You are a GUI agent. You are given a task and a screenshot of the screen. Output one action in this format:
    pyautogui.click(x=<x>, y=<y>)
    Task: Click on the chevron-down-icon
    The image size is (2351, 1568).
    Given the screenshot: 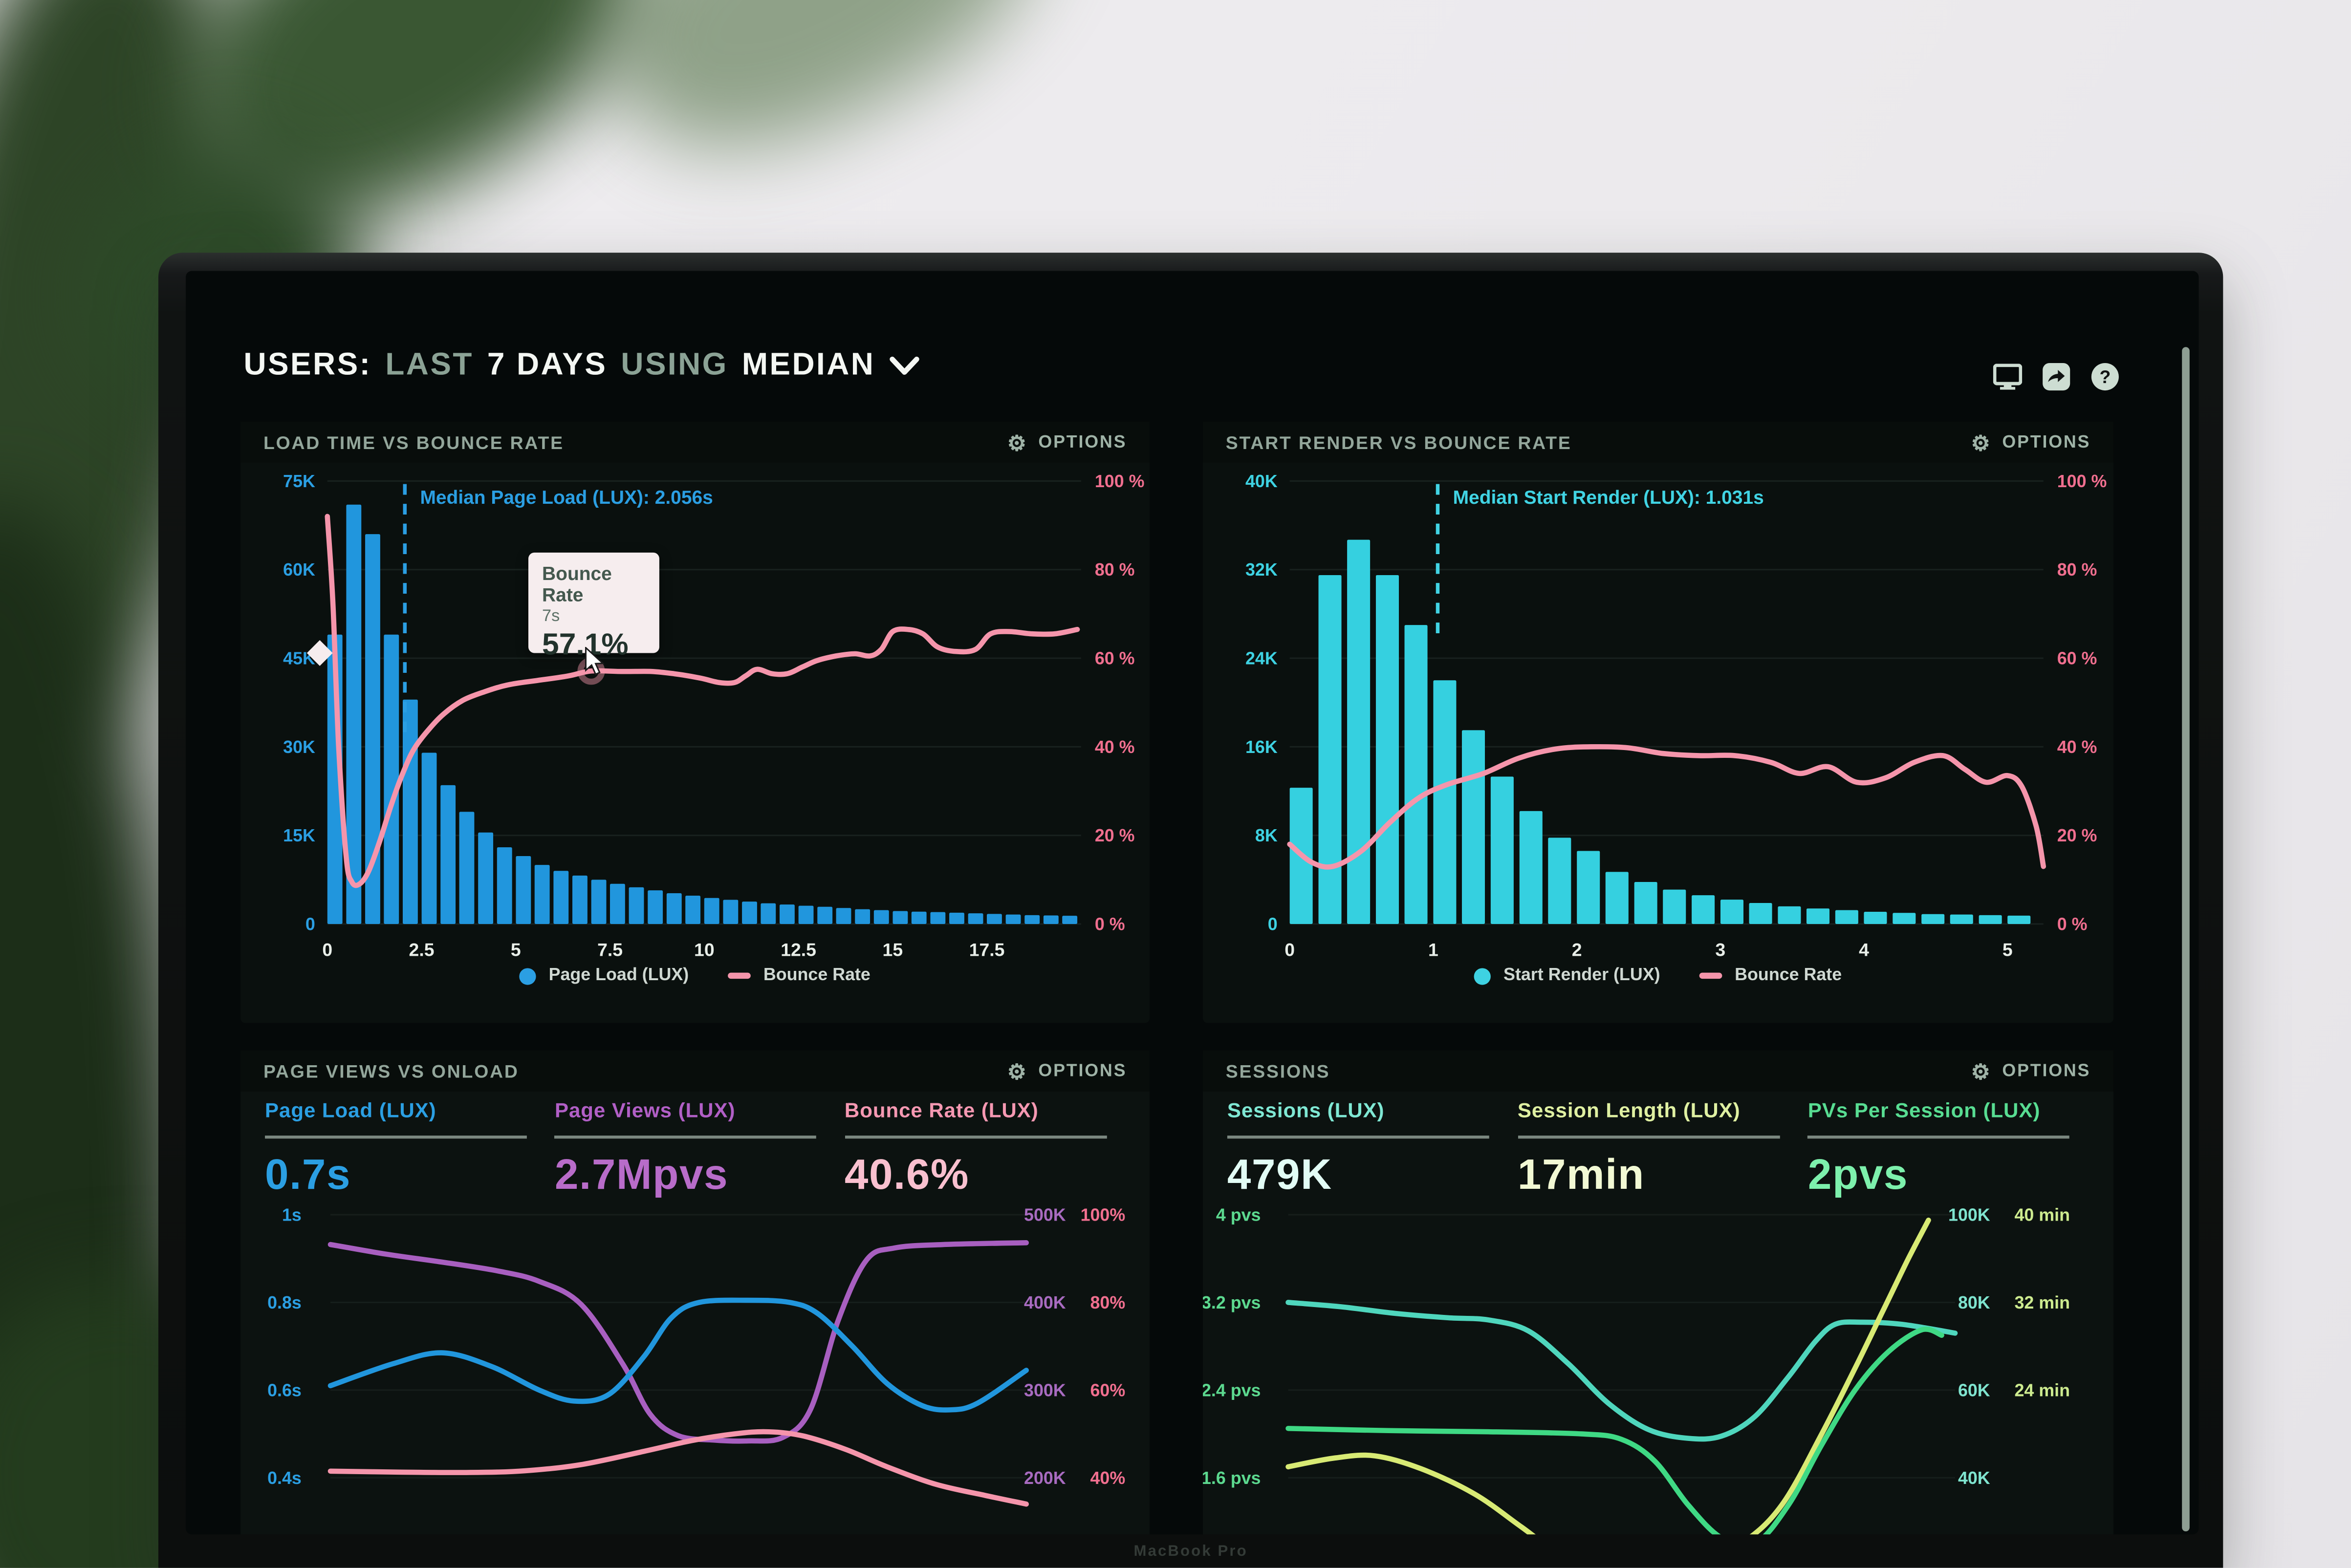 What is the action you would take?
    pyautogui.click(x=904, y=365)
    